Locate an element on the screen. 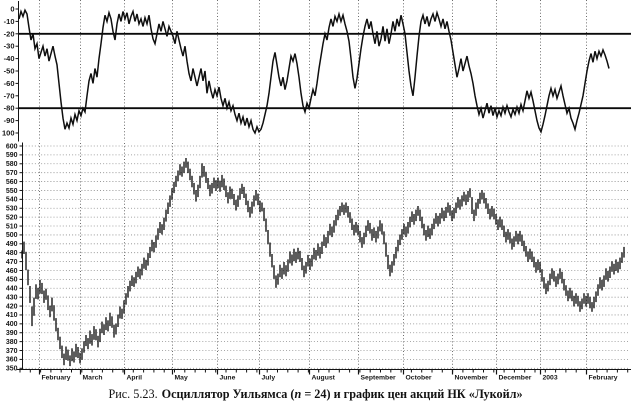 The image size is (631, 402). svg-text: 560 is located at coordinates (12, 182).